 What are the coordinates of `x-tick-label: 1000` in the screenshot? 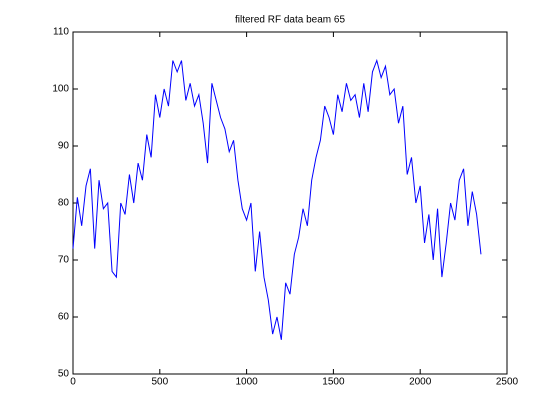 It's located at (246, 382).